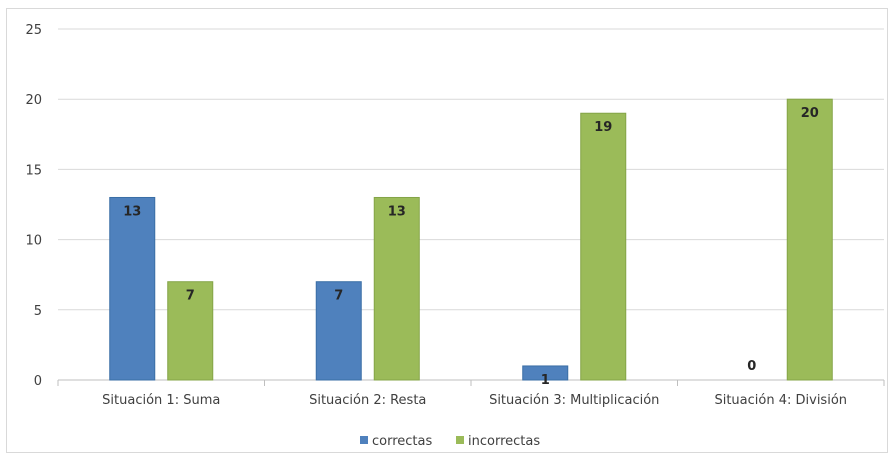 Image resolution: width=894 pixels, height=455 pixels. What do you see at coordinates (460, 440) in the screenshot?
I see `legend-swatch-incorrectas` at bounding box center [460, 440].